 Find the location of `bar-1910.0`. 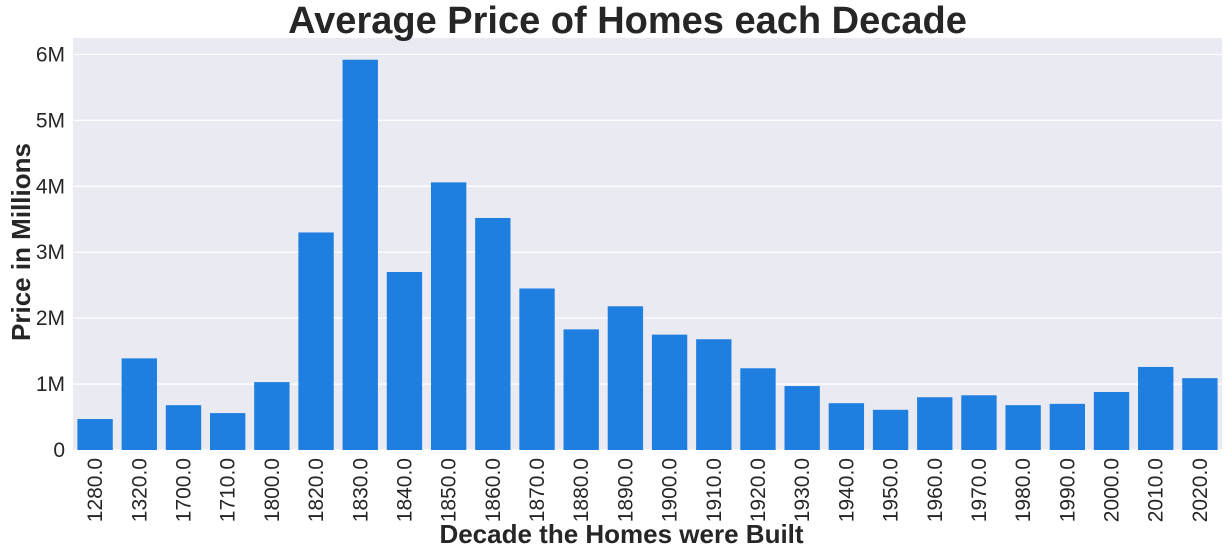

bar-1910.0 is located at coordinates (714, 394).